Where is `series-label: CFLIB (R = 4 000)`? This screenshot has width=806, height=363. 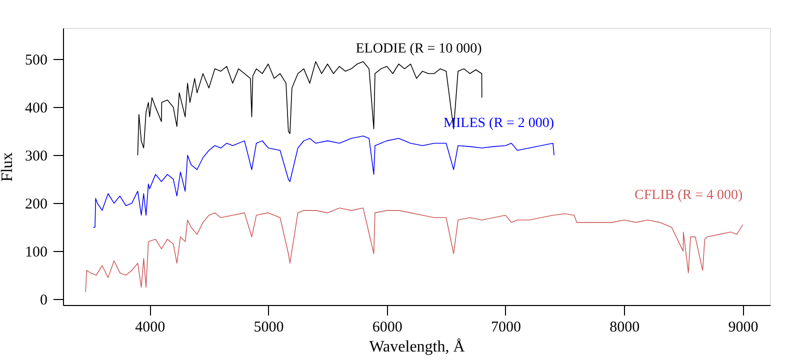
series-label: CFLIB (R = 4 000) is located at coordinates (689, 196).